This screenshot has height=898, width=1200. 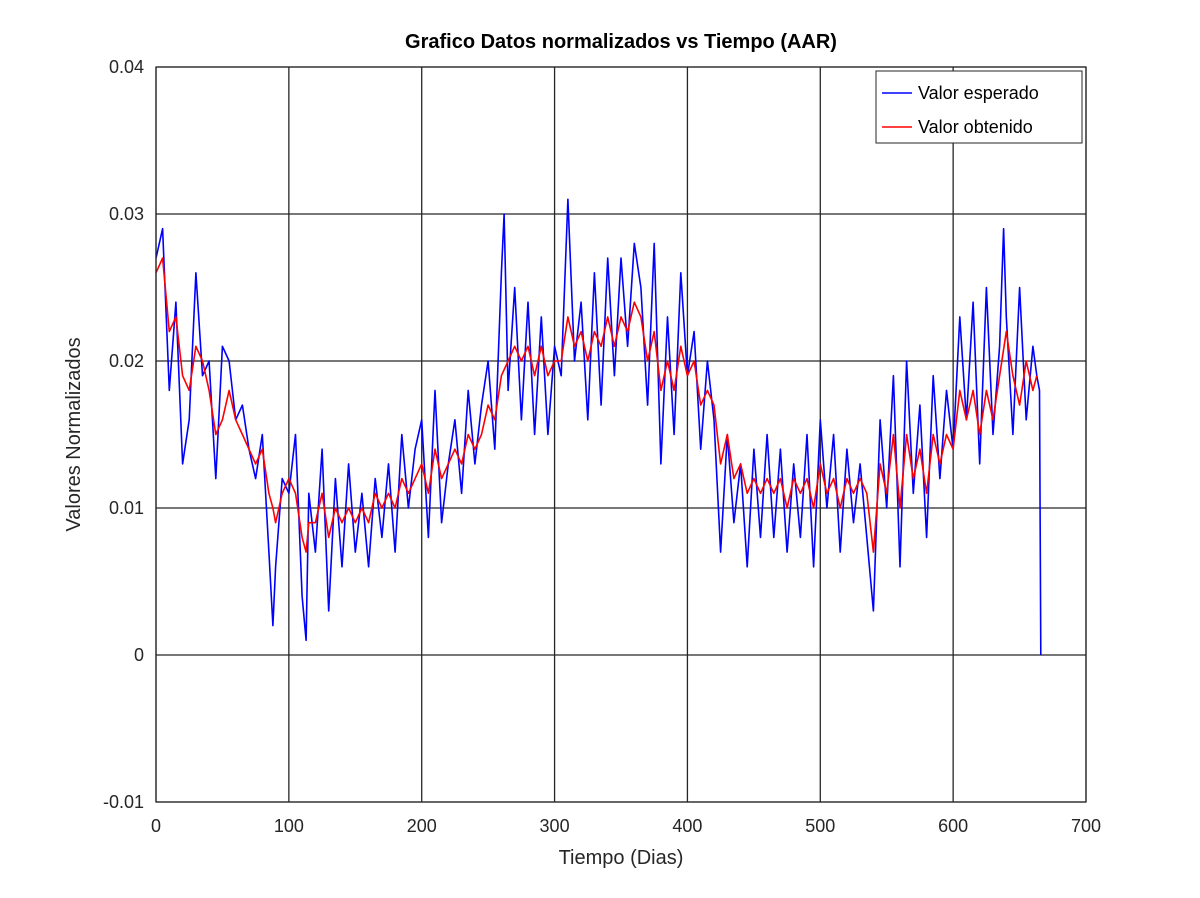 What do you see at coordinates (687, 826) in the screenshot?
I see `x-tick-label: 400` at bounding box center [687, 826].